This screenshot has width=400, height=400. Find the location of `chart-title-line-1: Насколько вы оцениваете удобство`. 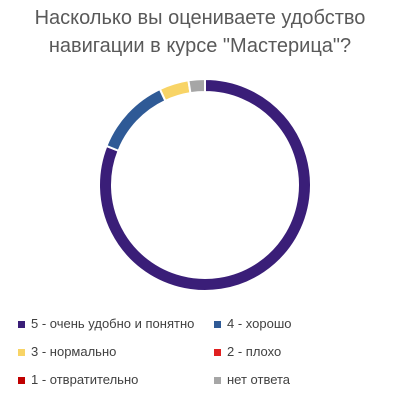

chart-title-line-1: Насколько вы оцениваете удобство is located at coordinates (200, 18).